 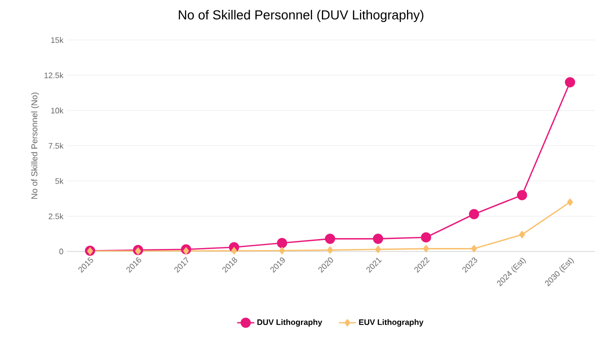 I want to click on chart-title: No of Skilled Personnel (DUV Lithography), so click(x=301, y=16).